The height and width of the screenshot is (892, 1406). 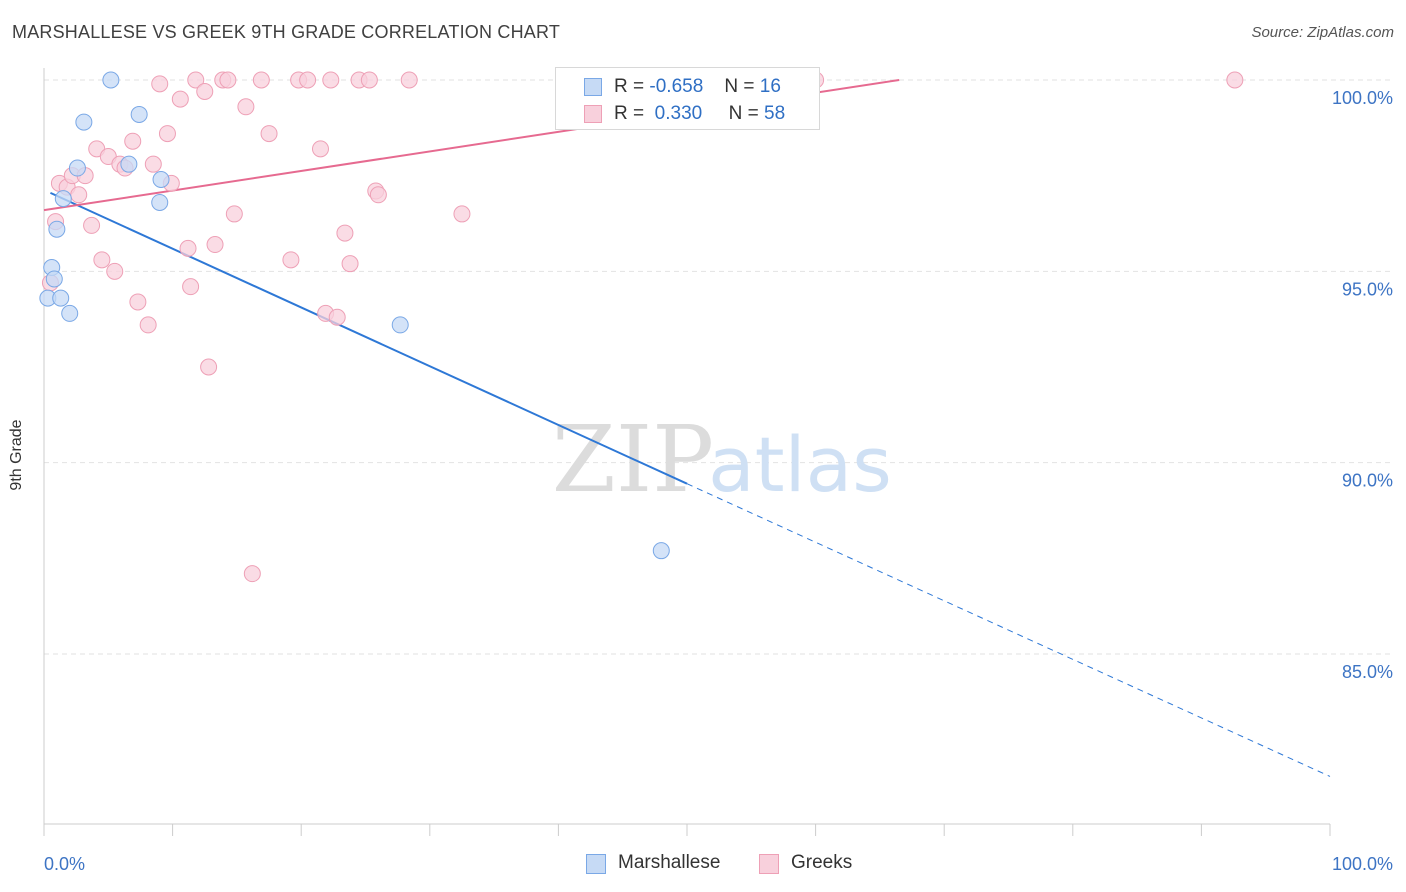 I want to click on legend-r-value: 0.330, so click(x=678, y=113).